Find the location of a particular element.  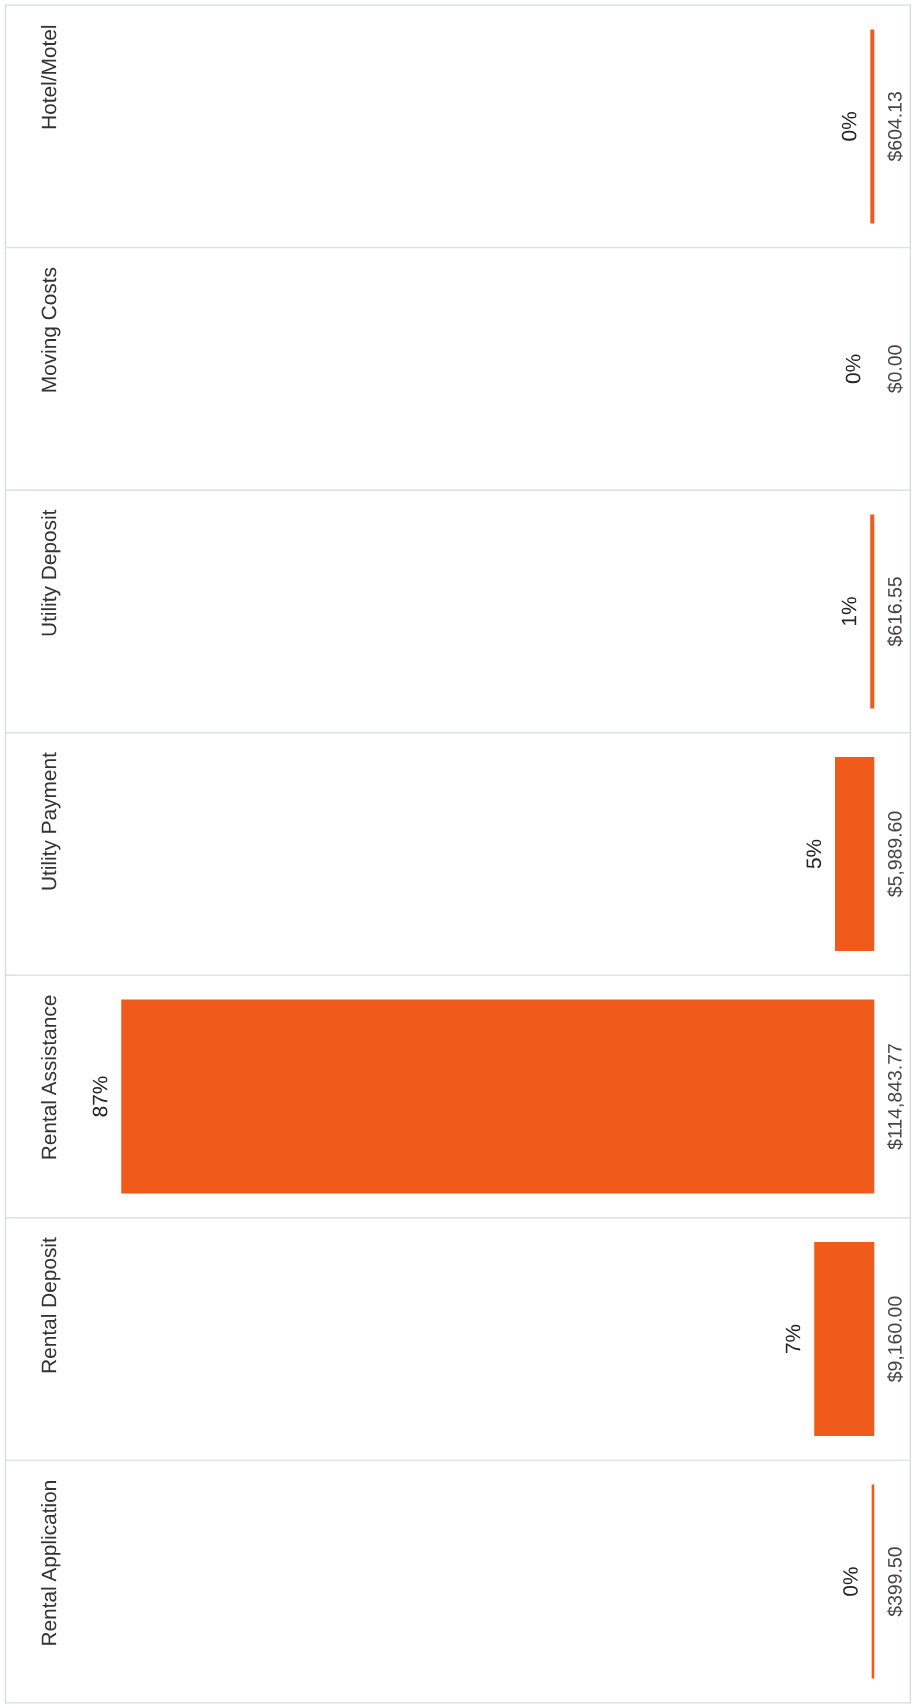

y-tick-label: Rental Deposit is located at coordinates (51, 1305).